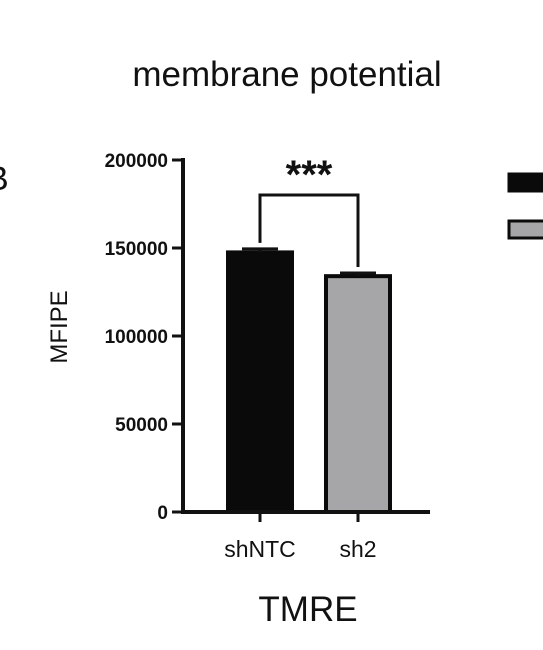  What do you see at coordinates (59, 326) in the screenshot?
I see `y-axis-label: MFIPE` at bounding box center [59, 326].